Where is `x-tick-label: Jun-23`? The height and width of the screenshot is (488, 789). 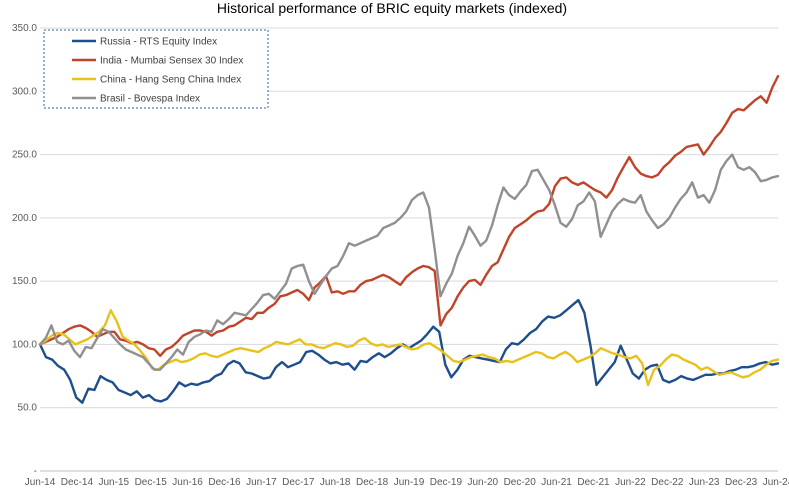
x-tick-label: Jun-23 is located at coordinates (704, 482).